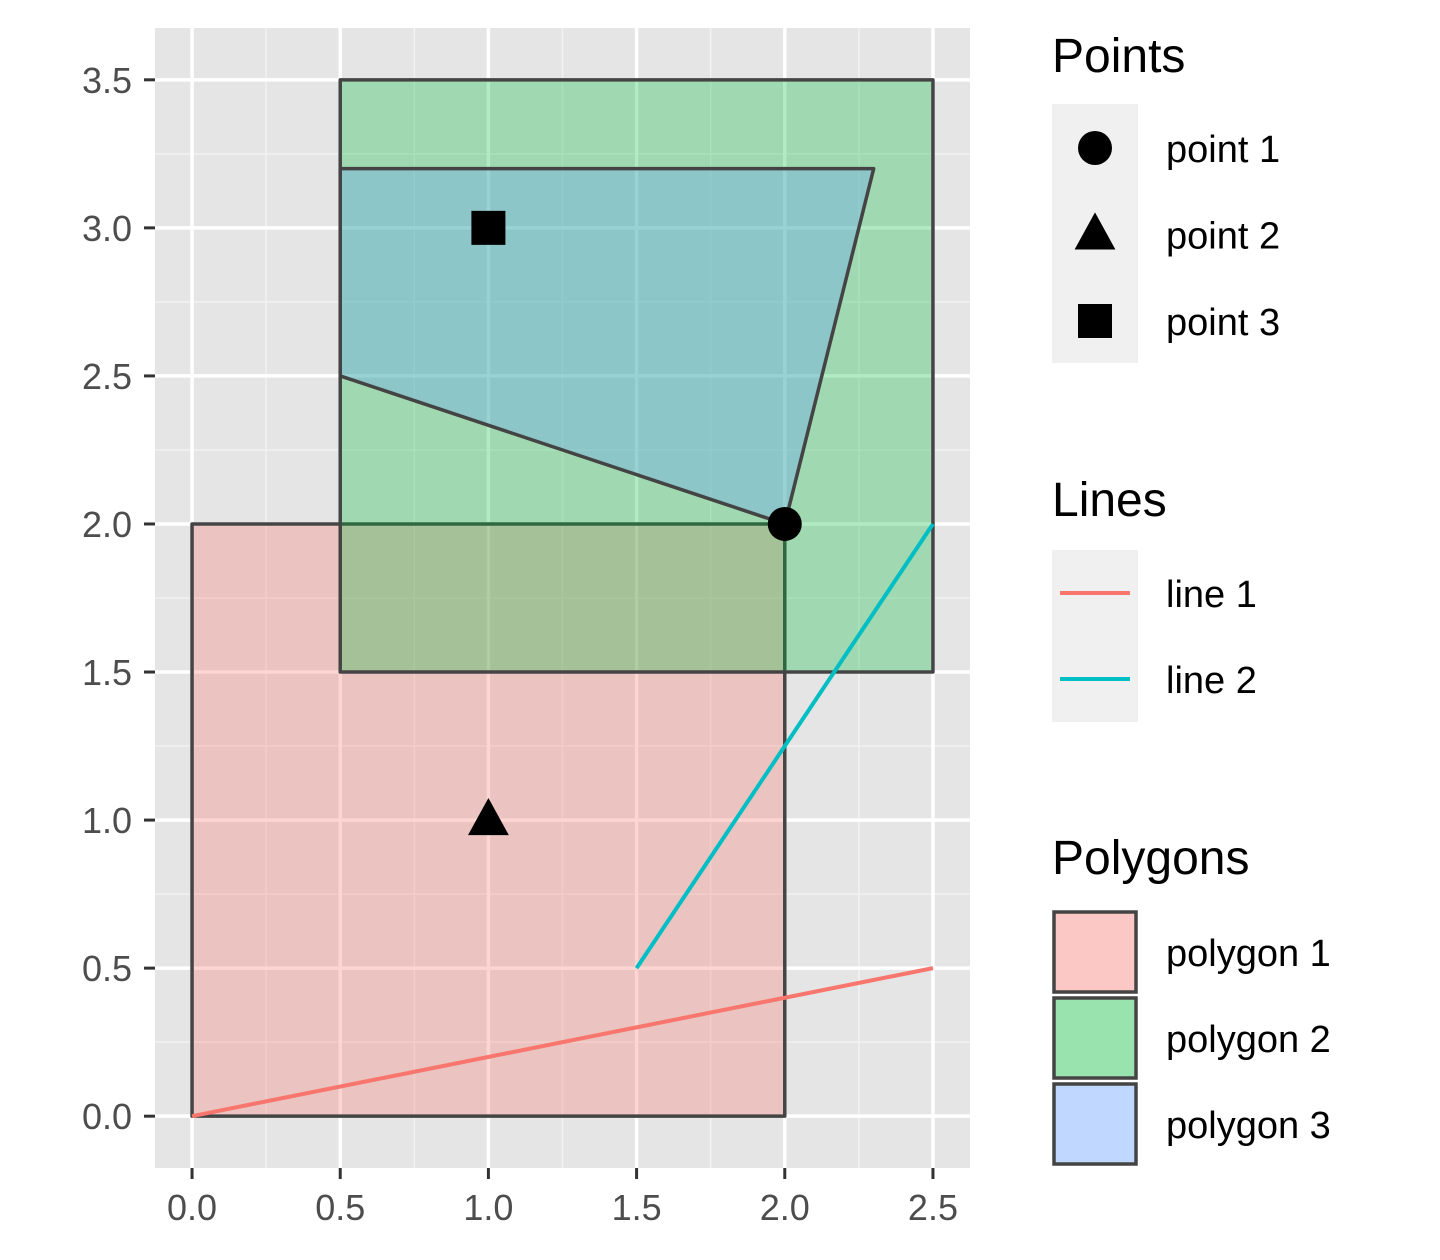 This screenshot has width=1440, height=1260. Describe the element at coordinates (1211, 595) in the screenshot. I see `legend-label-line-1: line 1` at that location.